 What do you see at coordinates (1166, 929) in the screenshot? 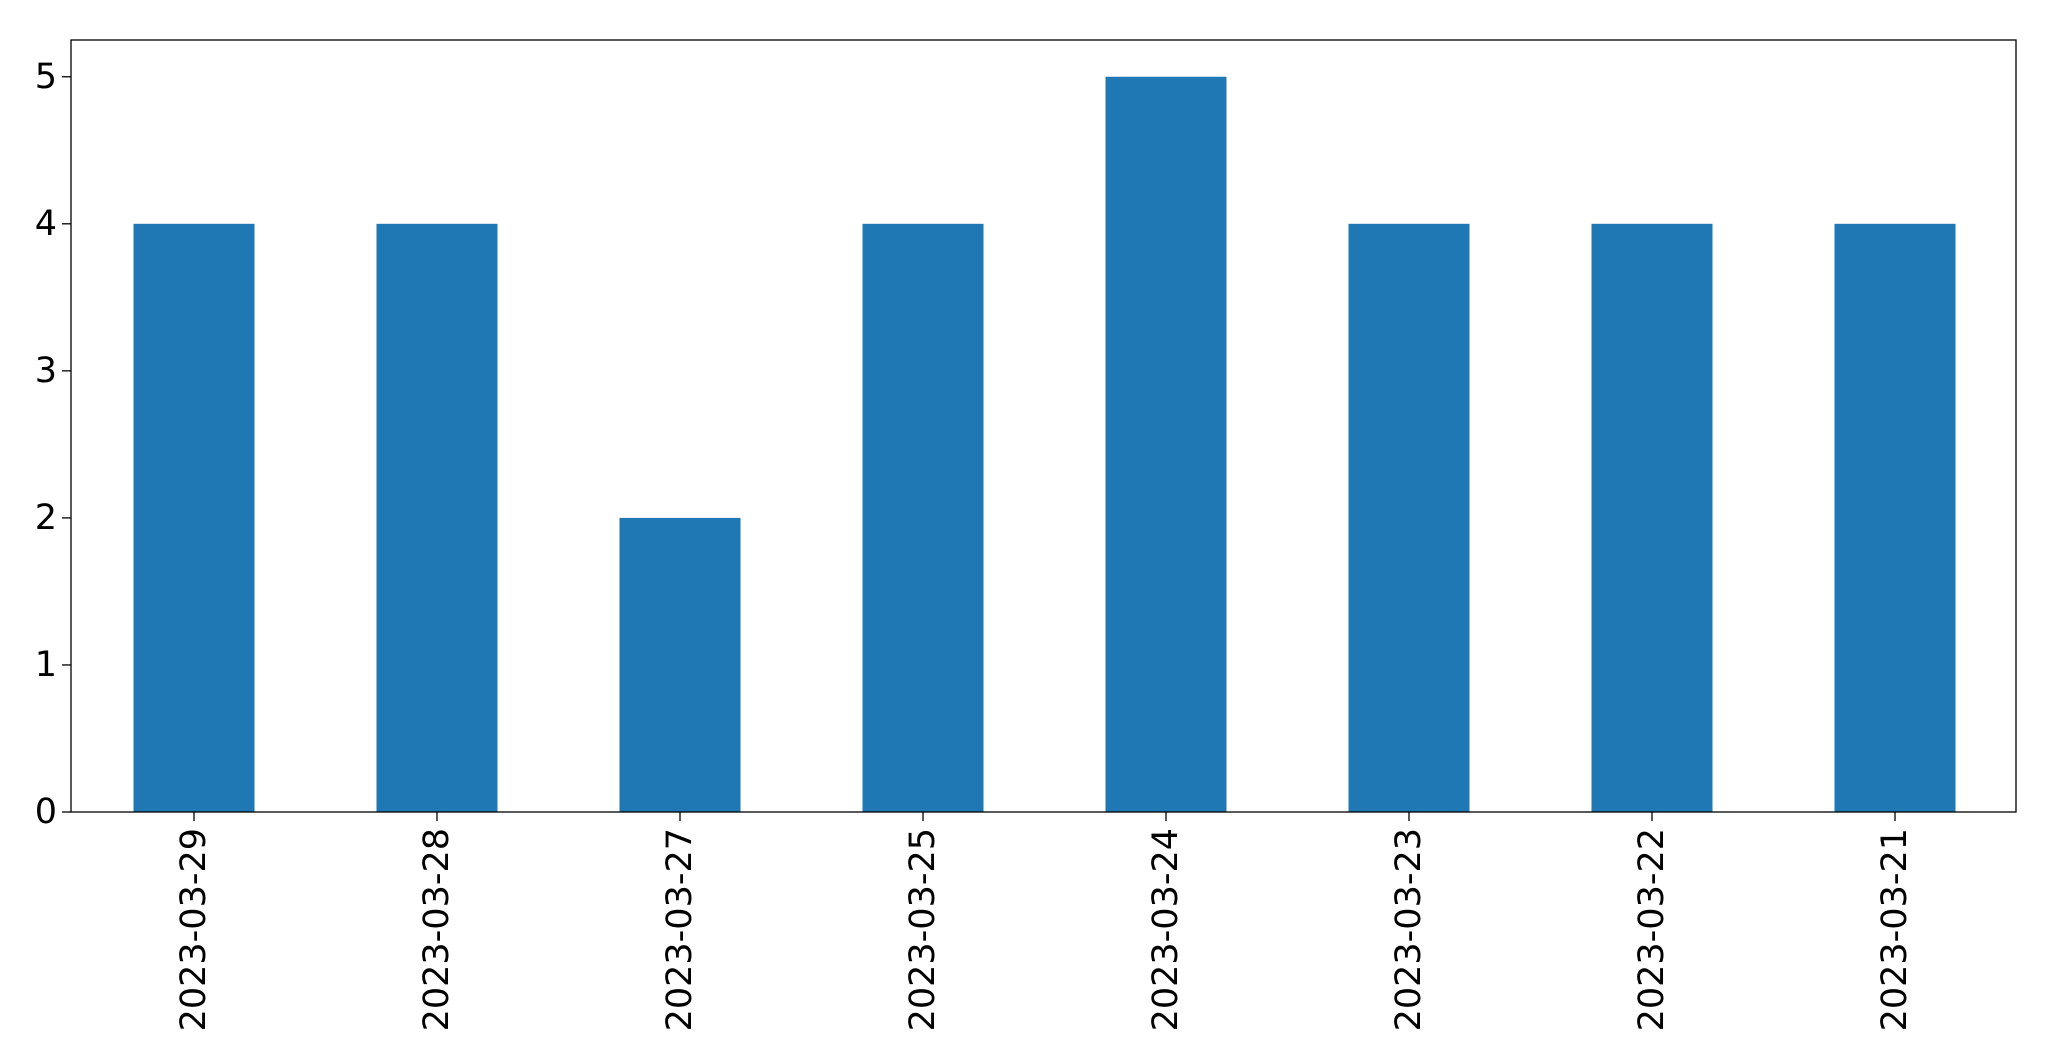
I see `x-tick-label: 2023-03-24` at bounding box center [1166, 929].